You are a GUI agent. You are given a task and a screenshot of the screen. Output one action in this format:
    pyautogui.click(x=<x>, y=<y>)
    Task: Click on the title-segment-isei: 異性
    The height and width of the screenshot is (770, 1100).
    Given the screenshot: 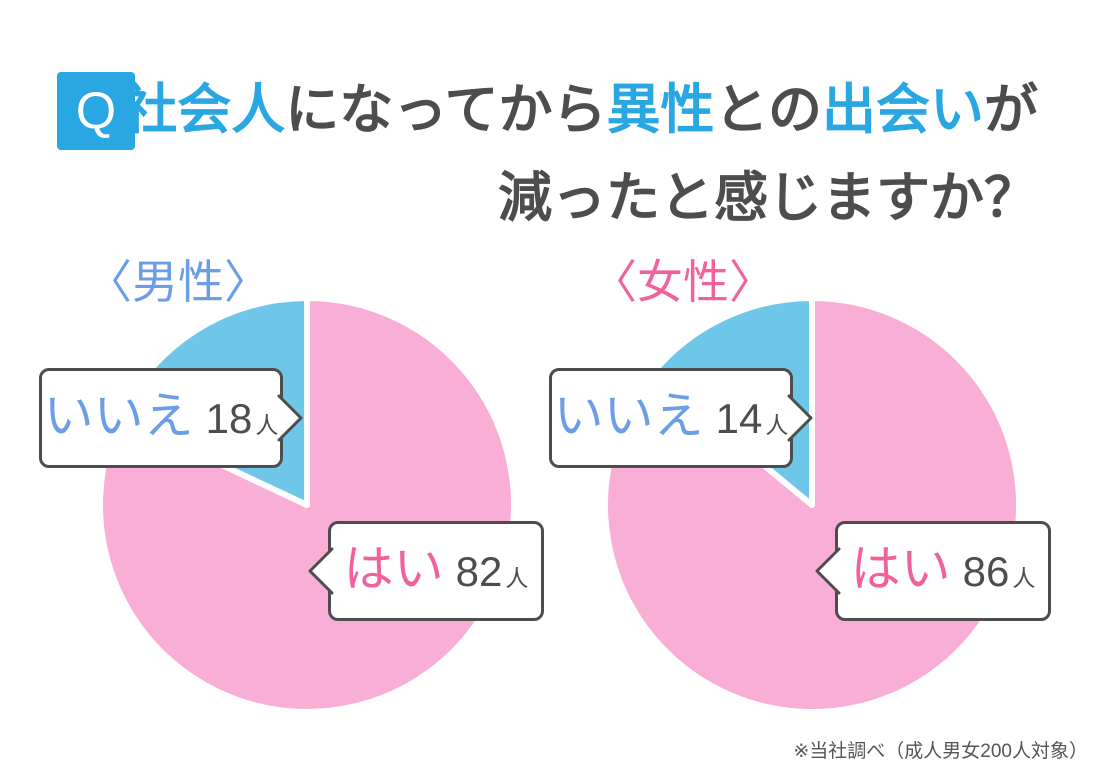 What is the action you would take?
    pyautogui.click(x=660, y=110)
    